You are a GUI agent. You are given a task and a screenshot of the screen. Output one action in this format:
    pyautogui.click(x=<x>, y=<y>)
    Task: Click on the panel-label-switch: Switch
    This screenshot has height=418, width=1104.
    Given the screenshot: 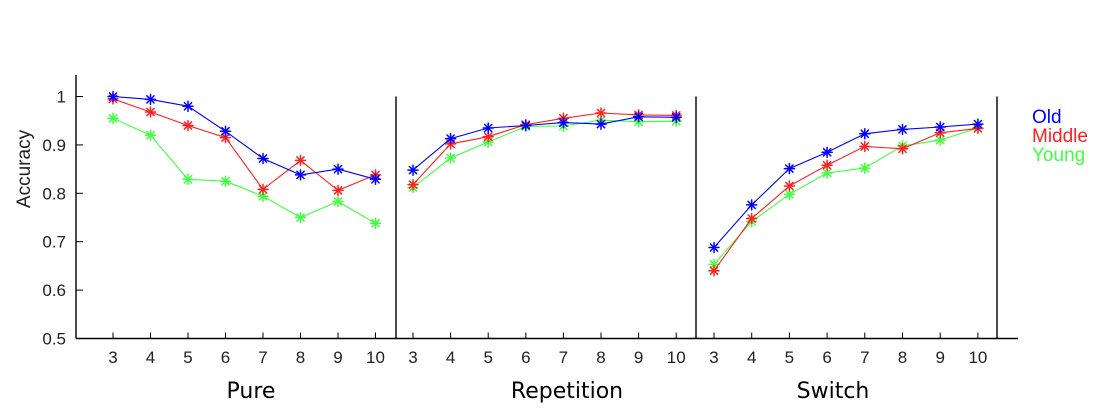 What is the action you would take?
    pyautogui.click(x=833, y=391)
    